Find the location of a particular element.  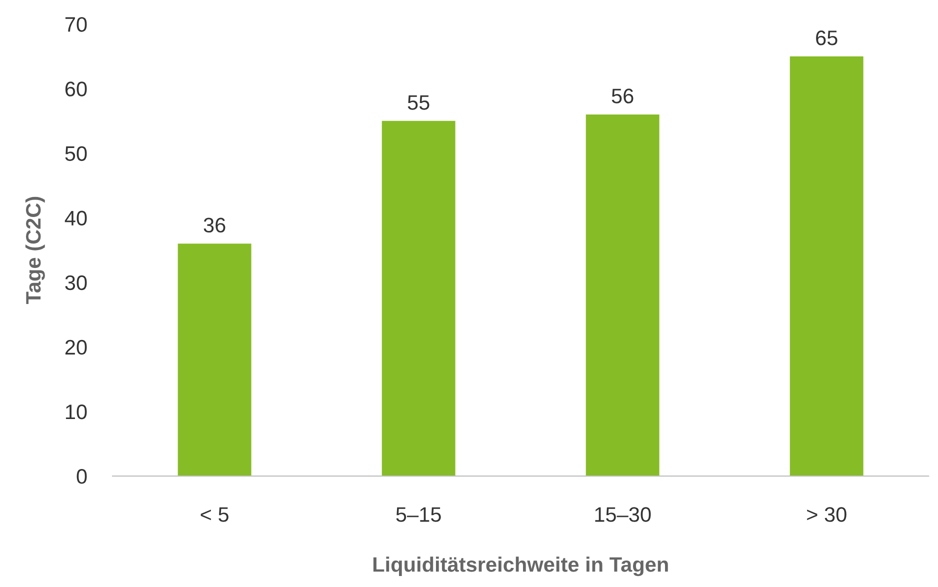

y-tick-label: 70 is located at coordinates (76, 24).